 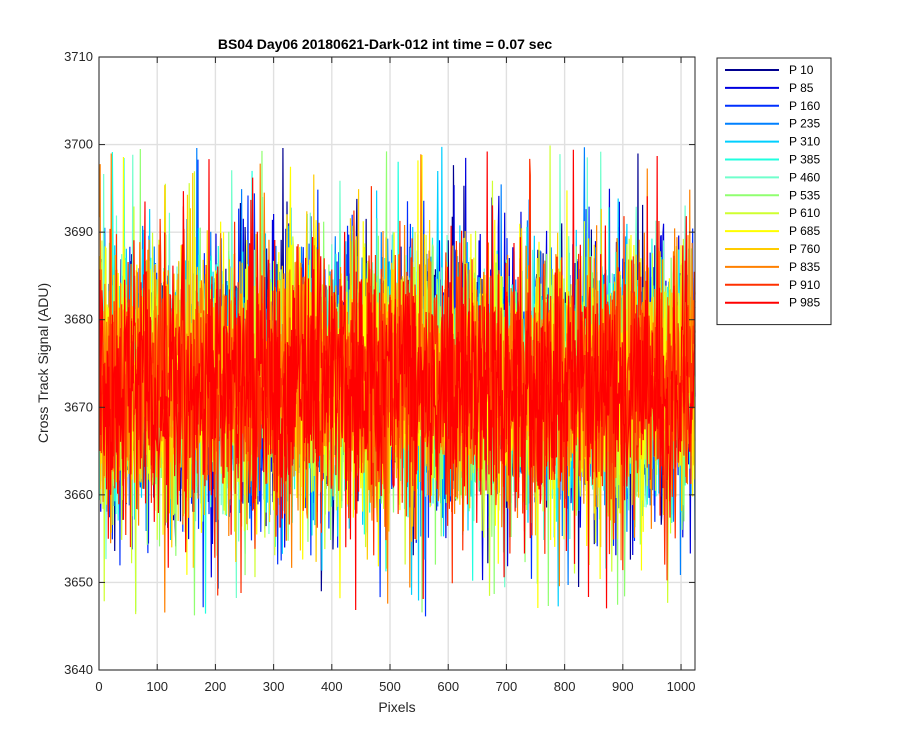 I want to click on x-tick-label: 500, so click(x=390, y=686).